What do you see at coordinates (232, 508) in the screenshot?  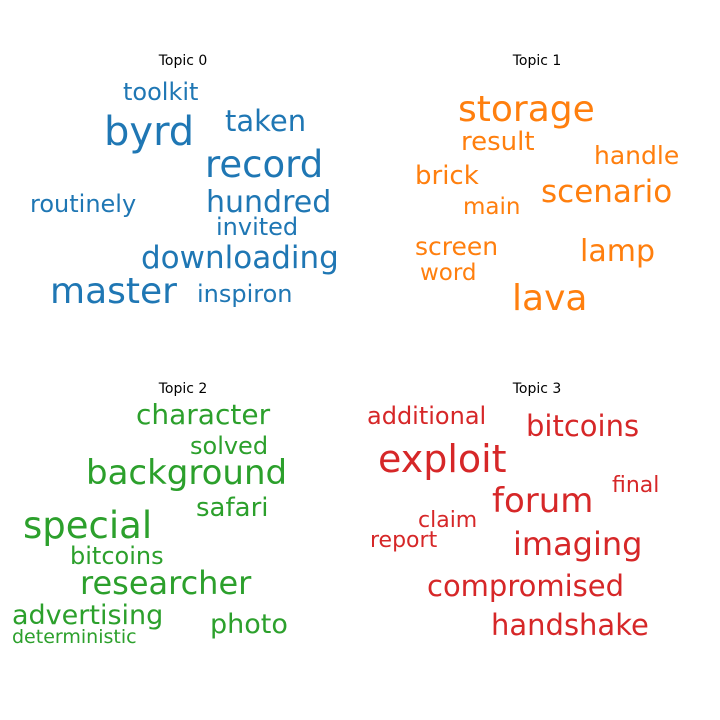 I see `wordcloud-word: safari` at bounding box center [232, 508].